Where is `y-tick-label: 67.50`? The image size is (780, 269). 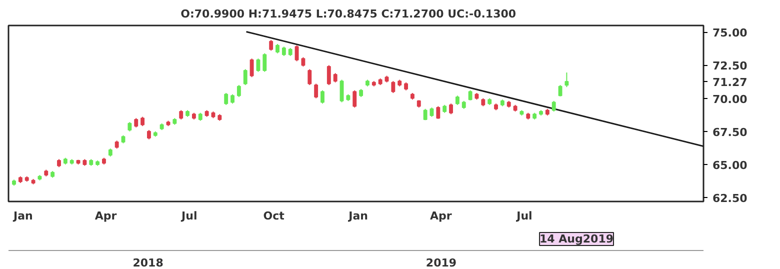
y-tick-label: 67.50 is located at coordinates (730, 132).